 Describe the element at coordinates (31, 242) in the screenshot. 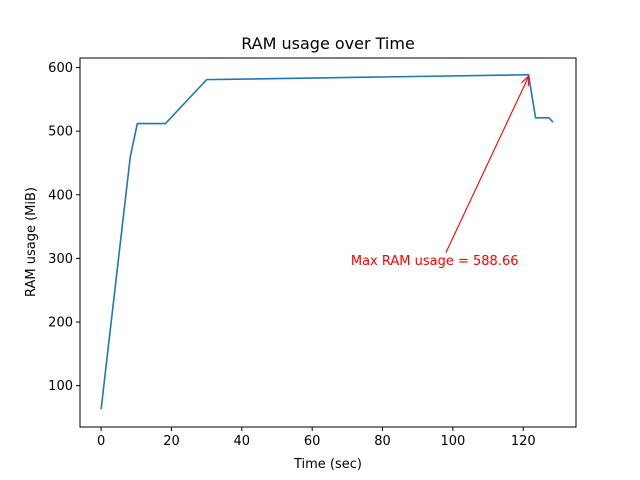

I see `y-axis-label: RAM usage (MiB)` at that location.